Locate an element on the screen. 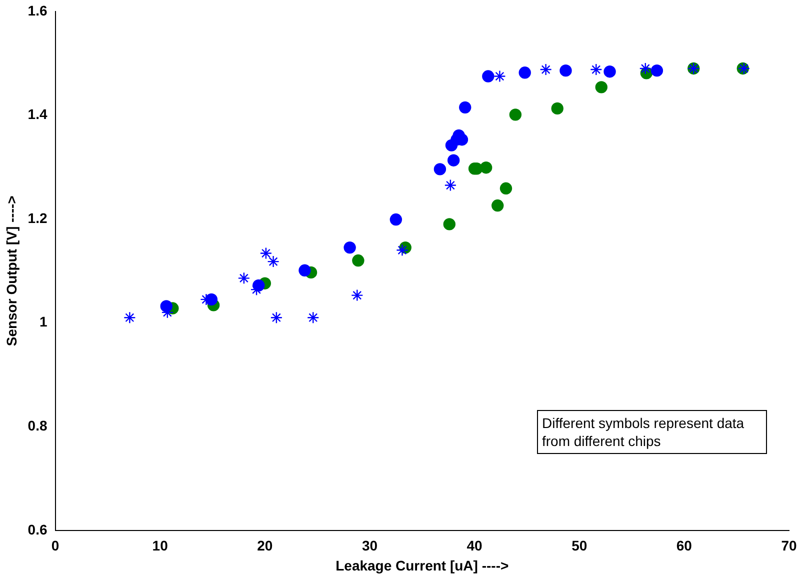  x-tick-label: 20 is located at coordinates (265, 546).